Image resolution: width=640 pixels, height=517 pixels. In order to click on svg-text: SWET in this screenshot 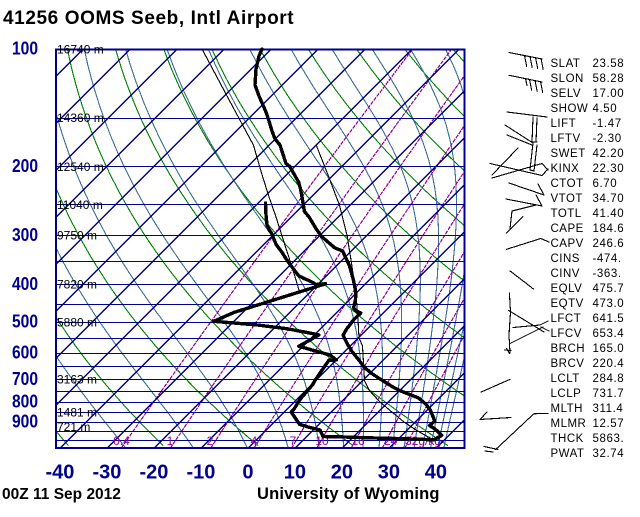, I will do `click(568, 154)`.